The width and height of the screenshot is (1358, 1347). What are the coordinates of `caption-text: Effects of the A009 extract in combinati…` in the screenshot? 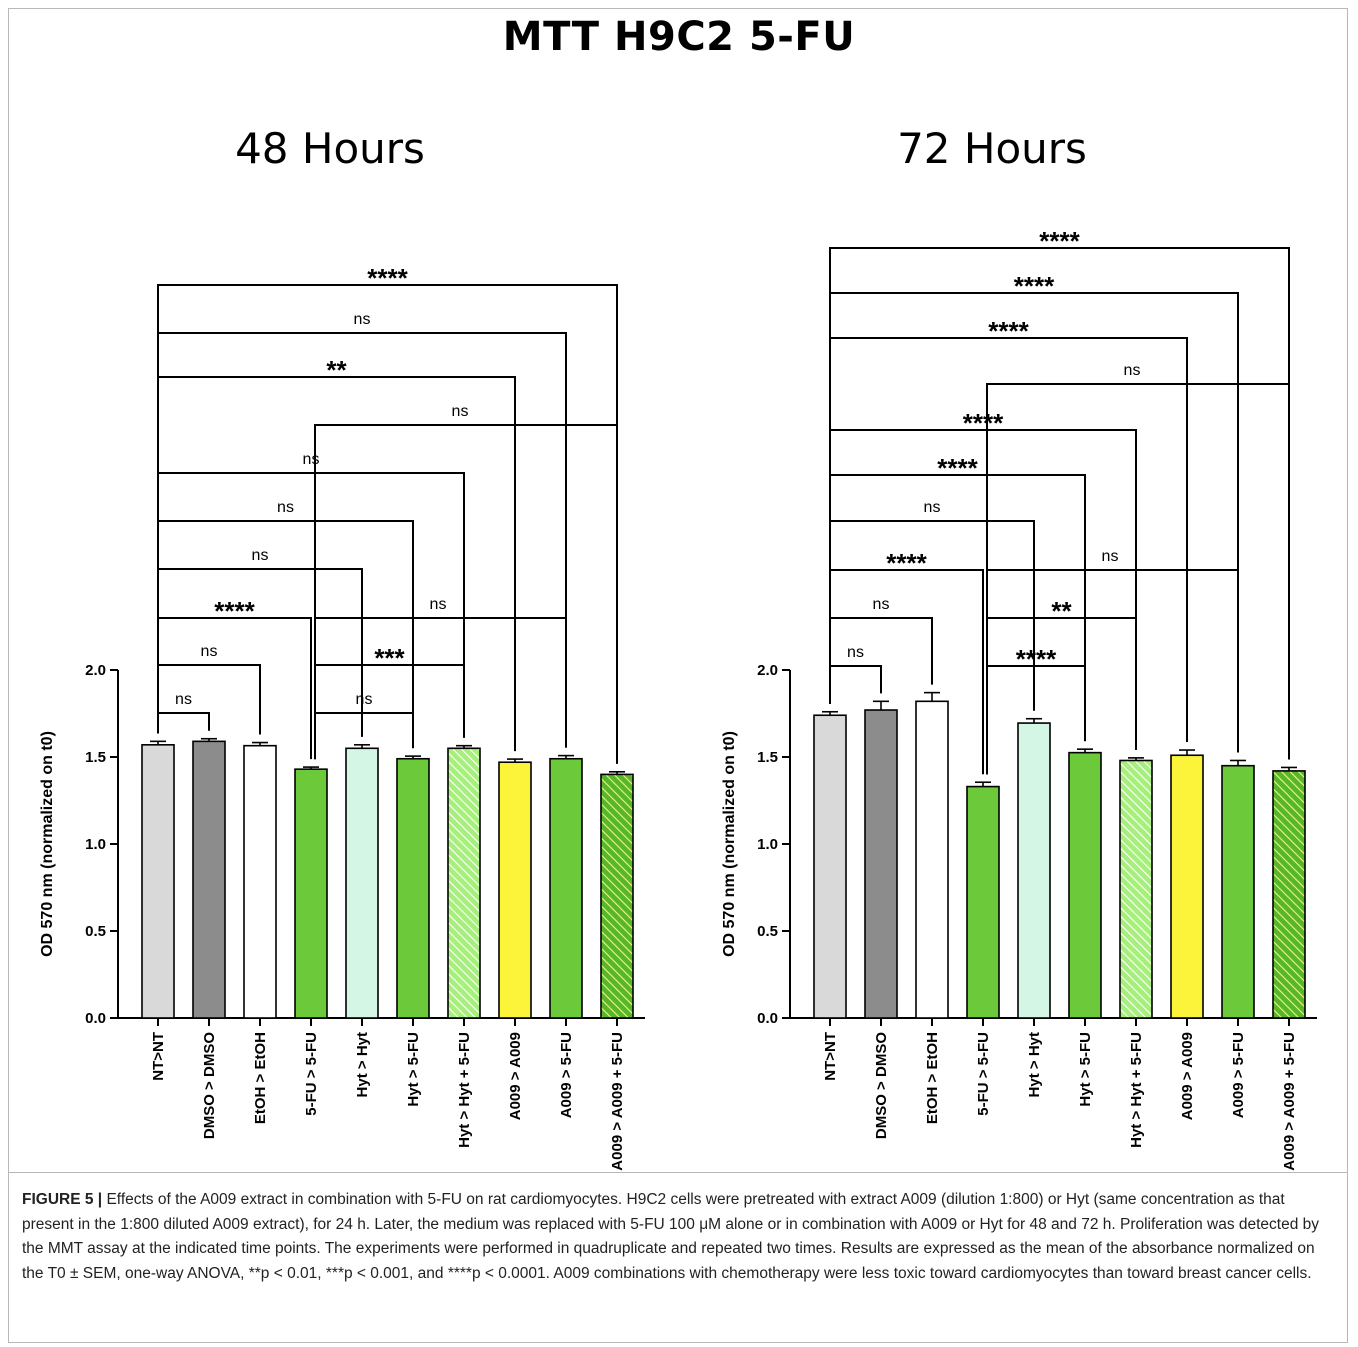 It's located at (671, 1236).